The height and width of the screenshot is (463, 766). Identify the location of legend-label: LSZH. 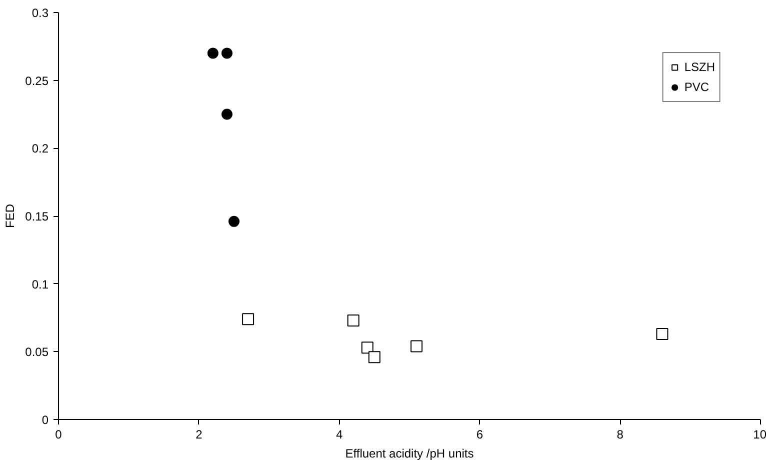
(699, 67).